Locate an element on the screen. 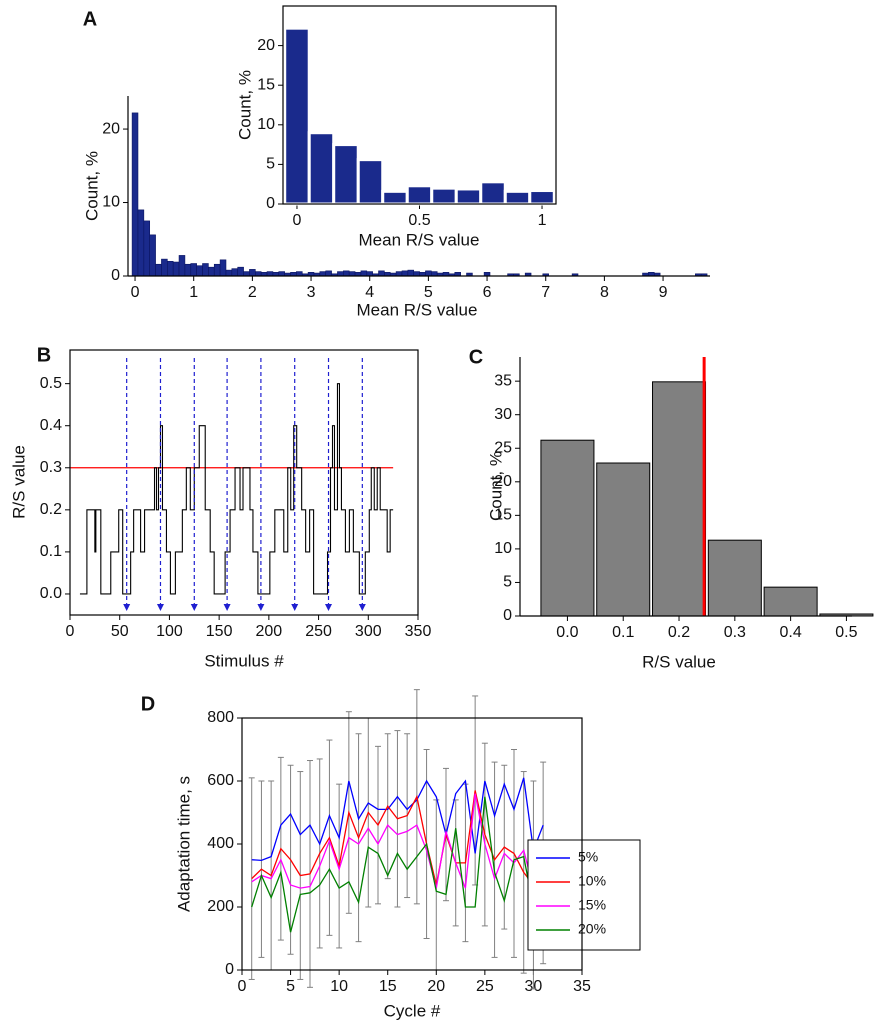  x-axis-label: Mean R/S value is located at coordinates (419, 239).